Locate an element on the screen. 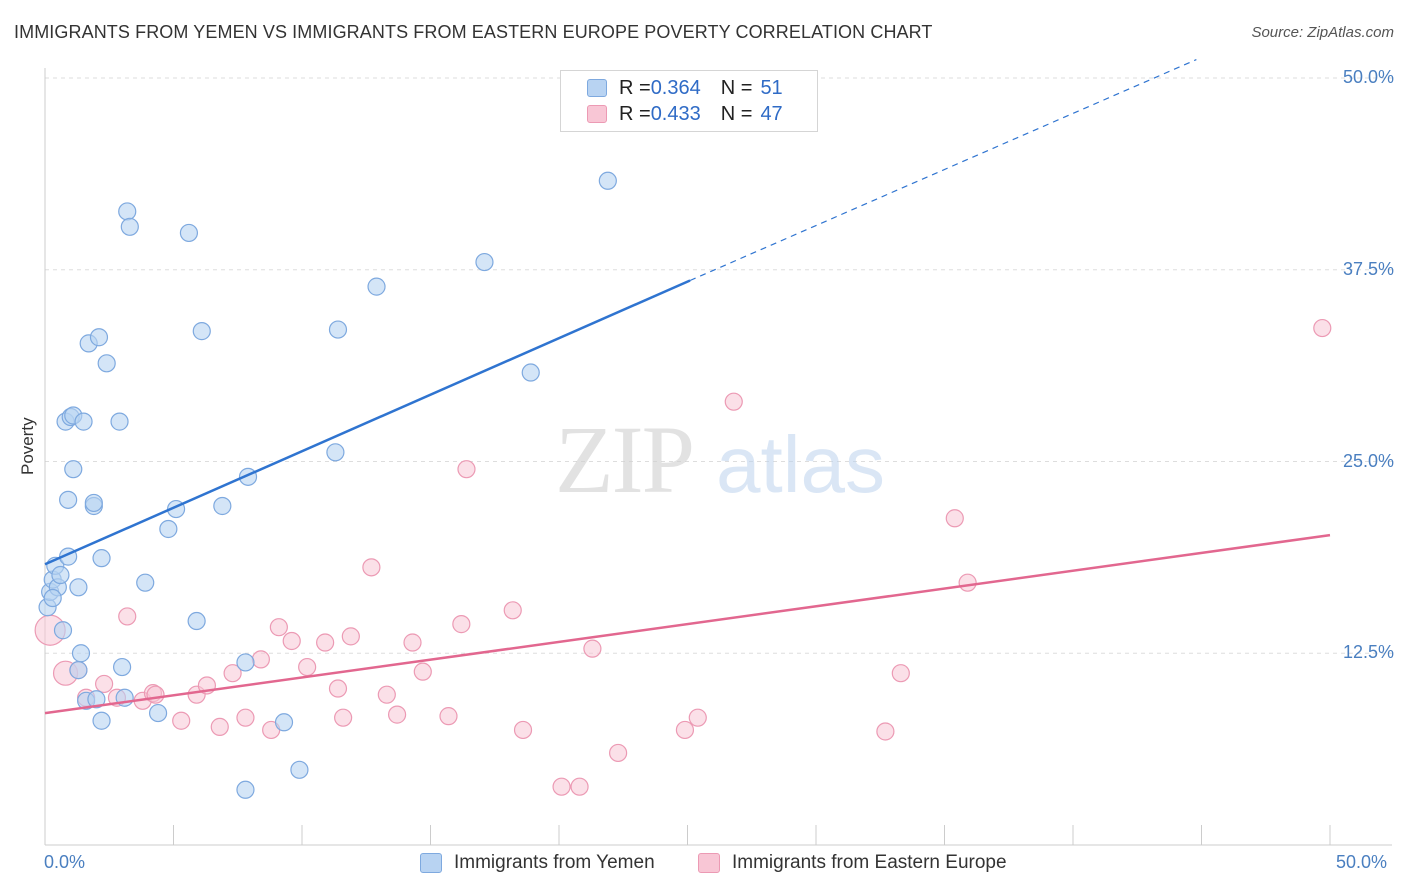  y-tick-label: 37.5% is located at coordinates (1368, 268).